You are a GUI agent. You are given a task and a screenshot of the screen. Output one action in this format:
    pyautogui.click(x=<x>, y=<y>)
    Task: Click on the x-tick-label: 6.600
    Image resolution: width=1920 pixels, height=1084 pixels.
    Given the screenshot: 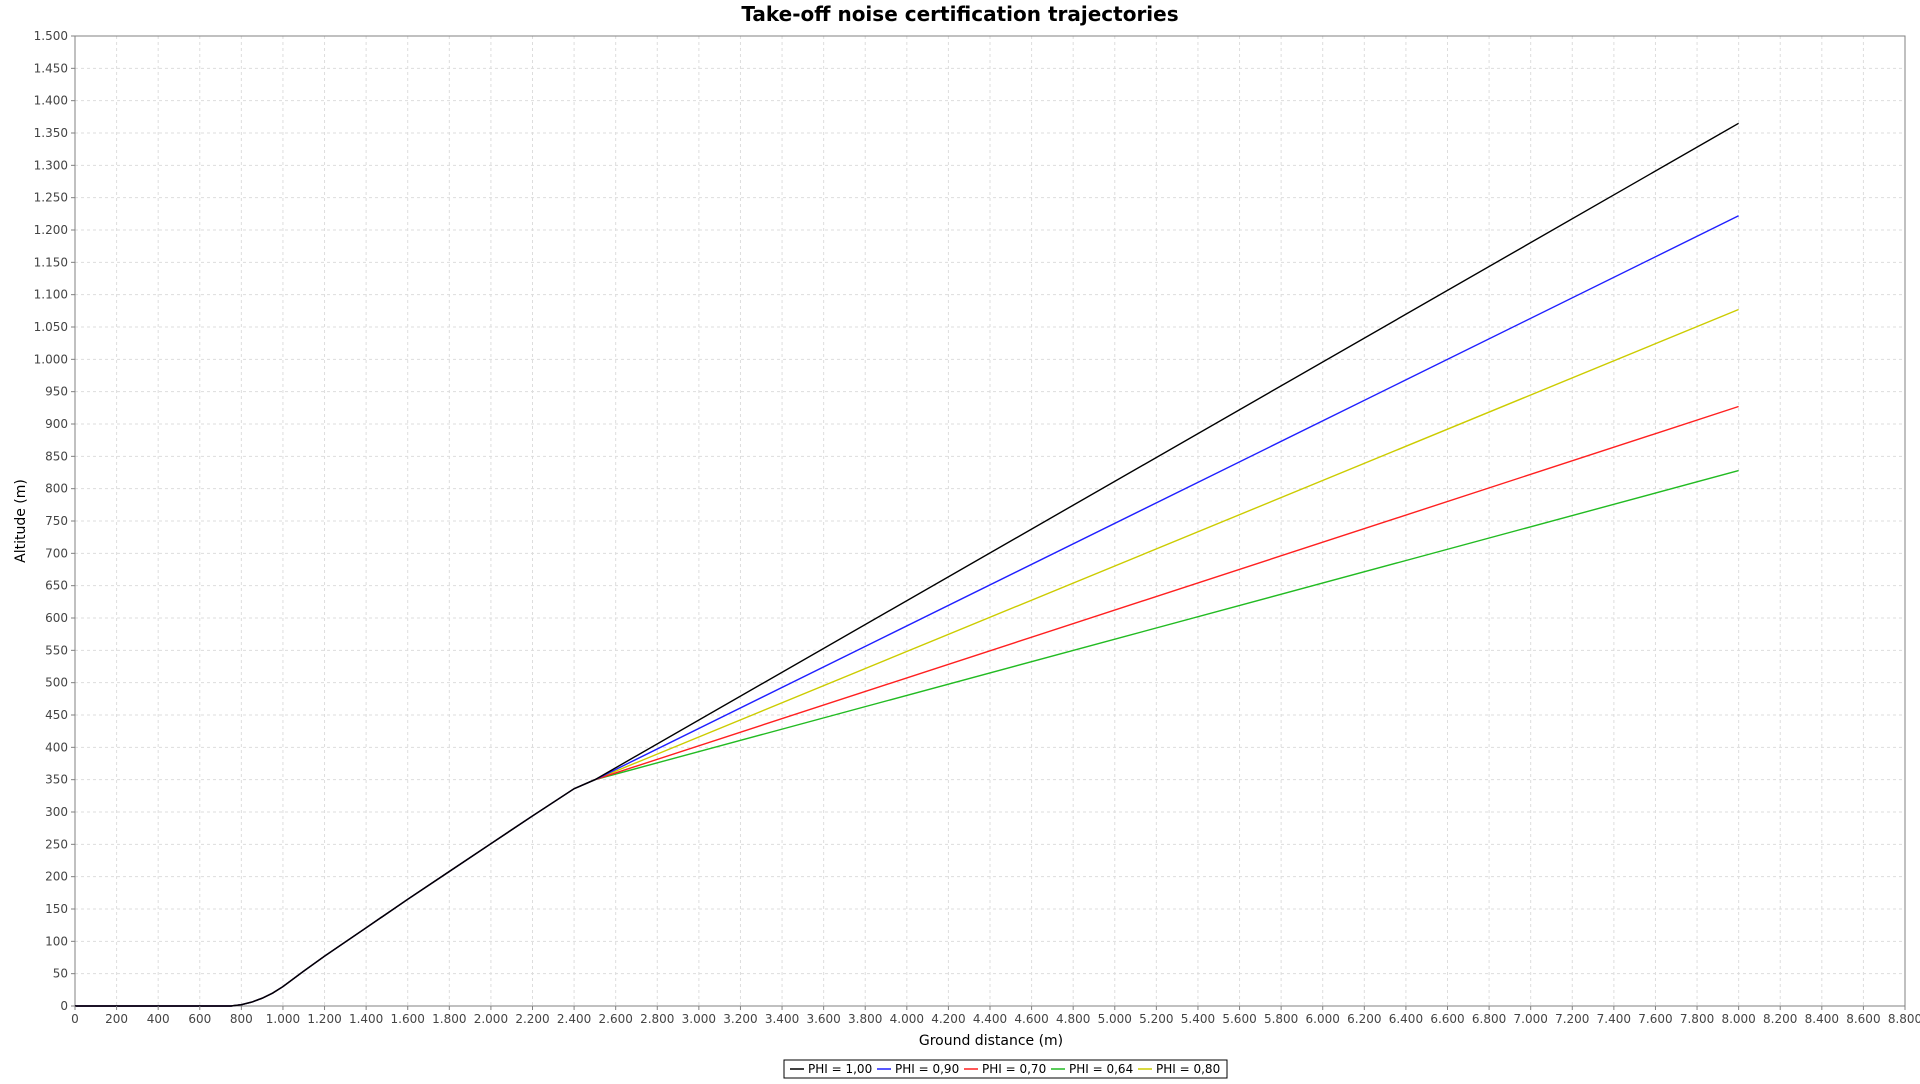 What is the action you would take?
    pyautogui.click(x=1447, y=1019)
    